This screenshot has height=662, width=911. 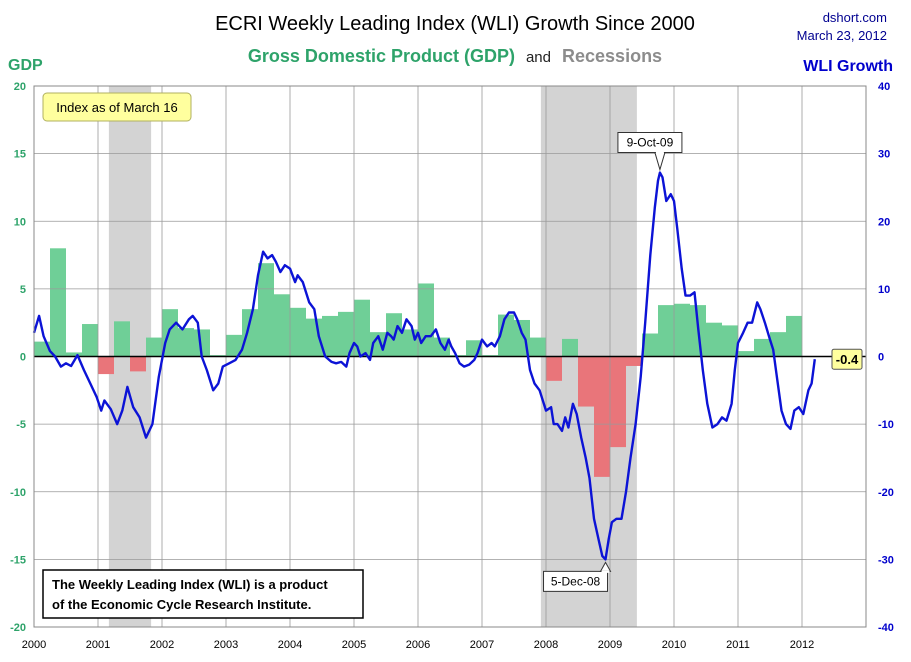 I want to click on left-tick-label: -20, so click(x=18, y=628).